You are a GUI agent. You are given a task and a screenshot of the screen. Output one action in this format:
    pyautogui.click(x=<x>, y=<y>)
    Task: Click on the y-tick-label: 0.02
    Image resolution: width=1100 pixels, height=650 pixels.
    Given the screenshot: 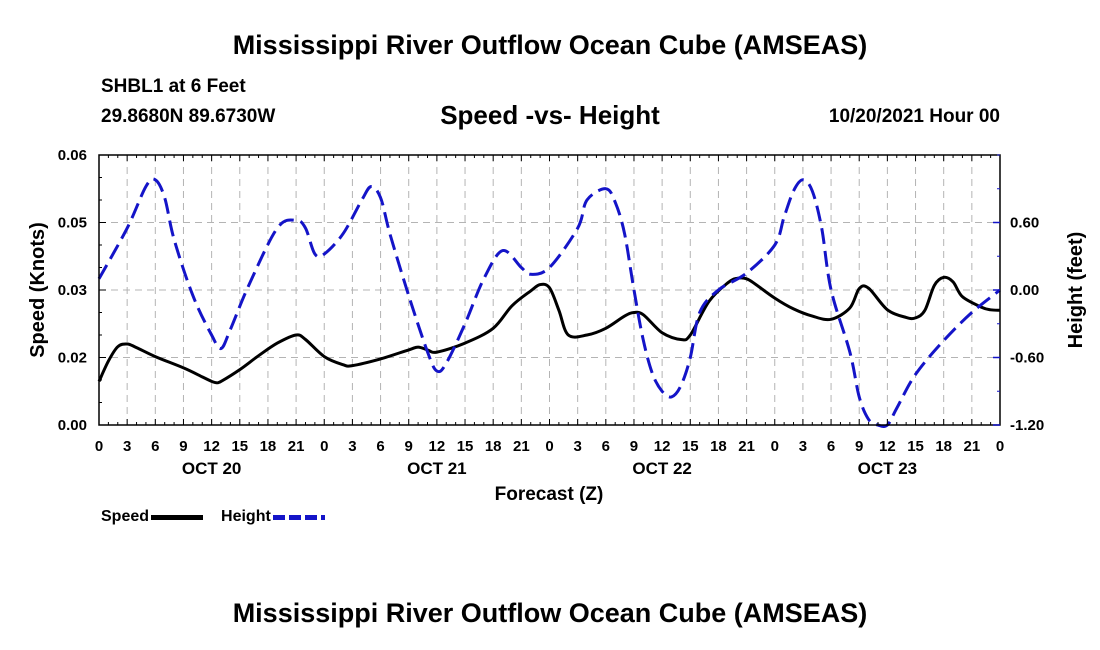 What is the action you would take?
    pyautogui.click(x=72, y=358)
    